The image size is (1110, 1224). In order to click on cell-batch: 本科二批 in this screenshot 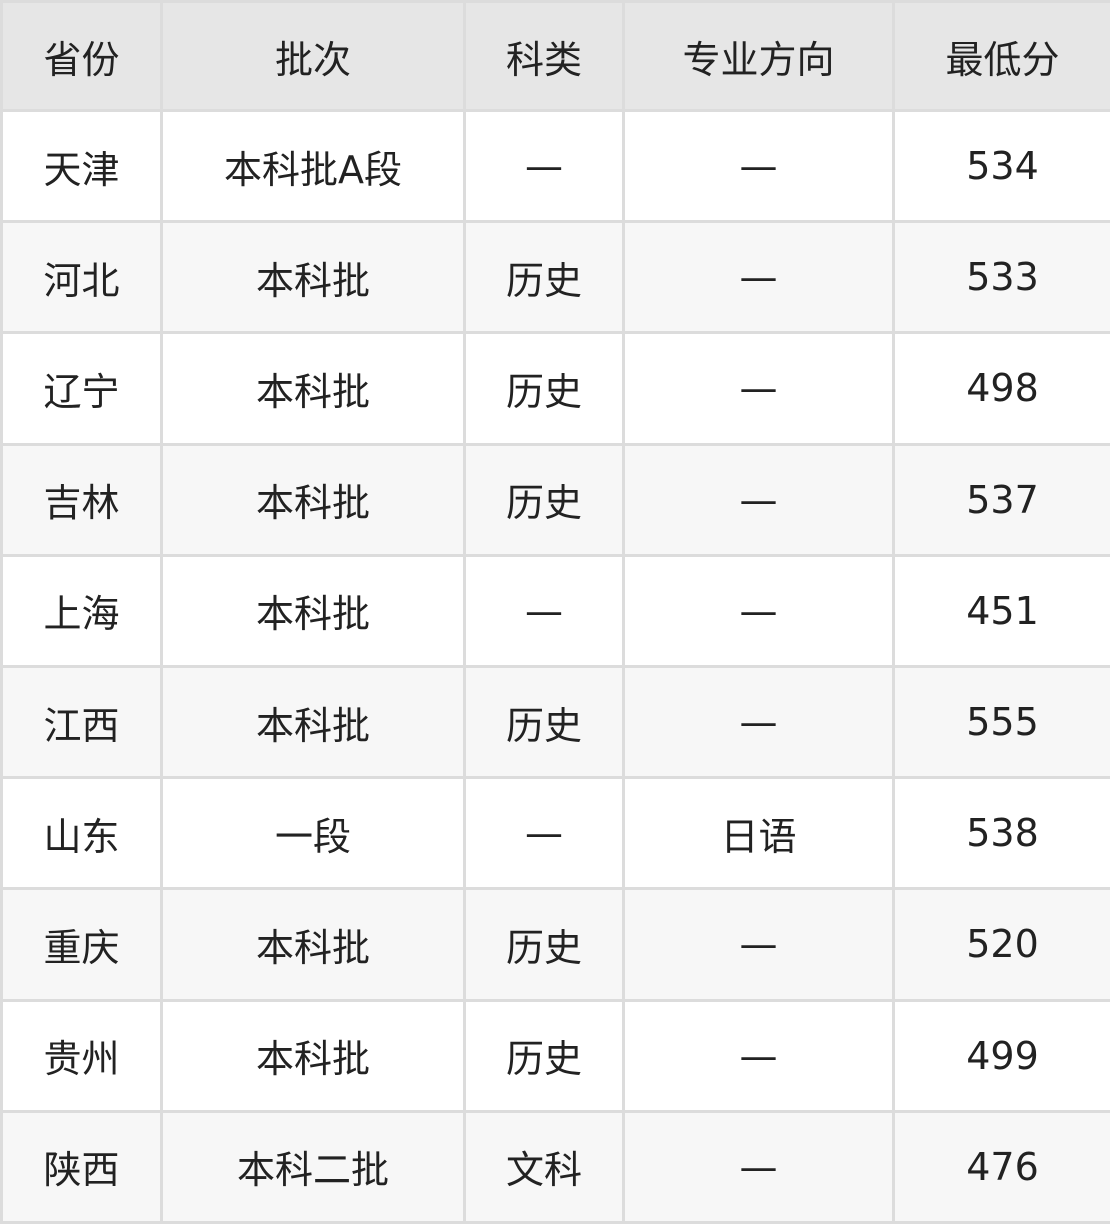, I will do `click(313, 1166)`.